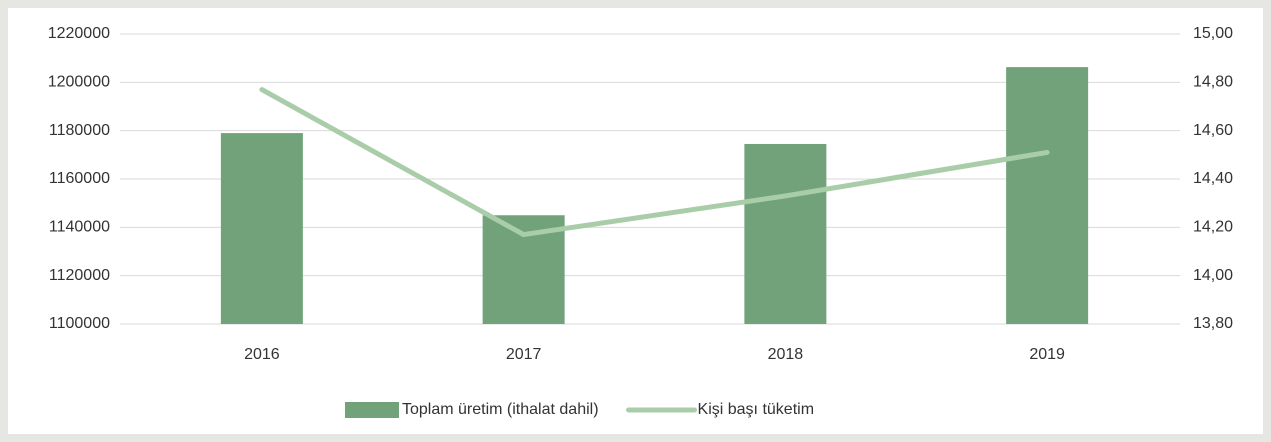  Describe the element at coordinates (1213, 82) in the screenshot. I see `y2-tick-label: 14,80` at that location.